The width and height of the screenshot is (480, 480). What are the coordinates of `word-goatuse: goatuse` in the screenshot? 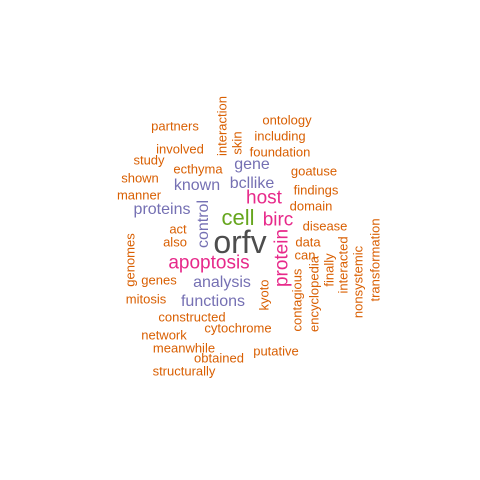 It's located at (314, 171).